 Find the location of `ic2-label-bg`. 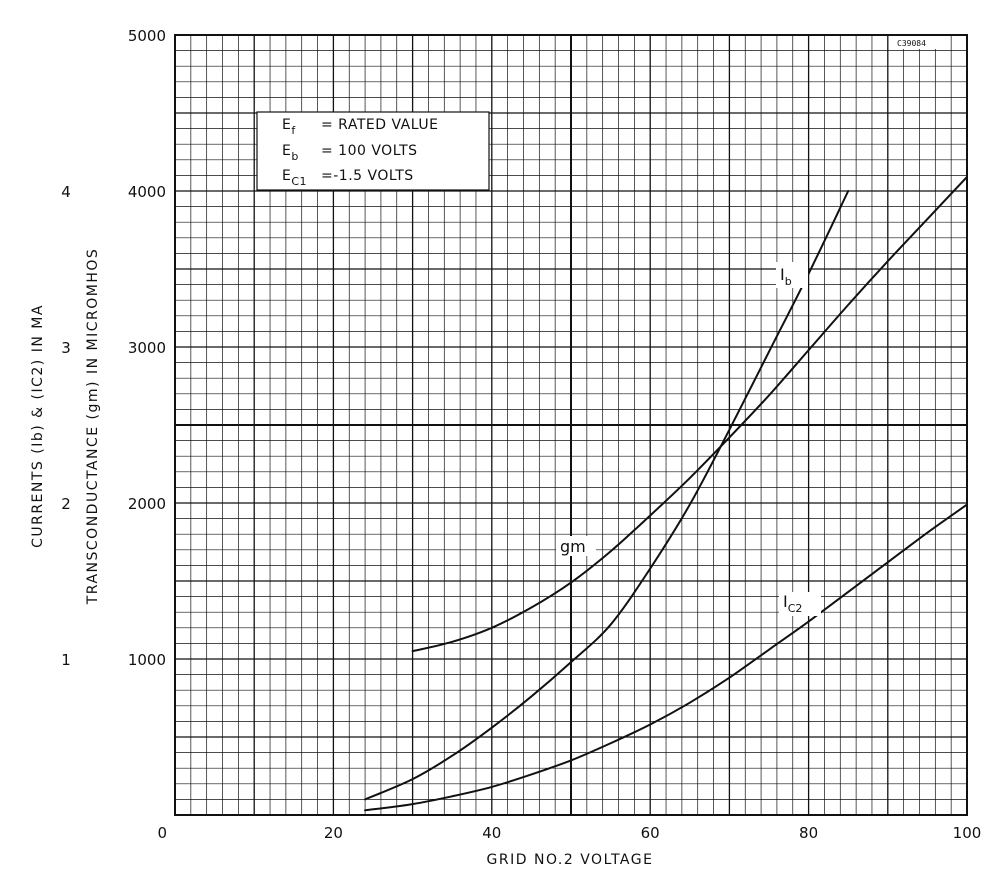

ic2-label-bg is located at coordinates (800, 604).